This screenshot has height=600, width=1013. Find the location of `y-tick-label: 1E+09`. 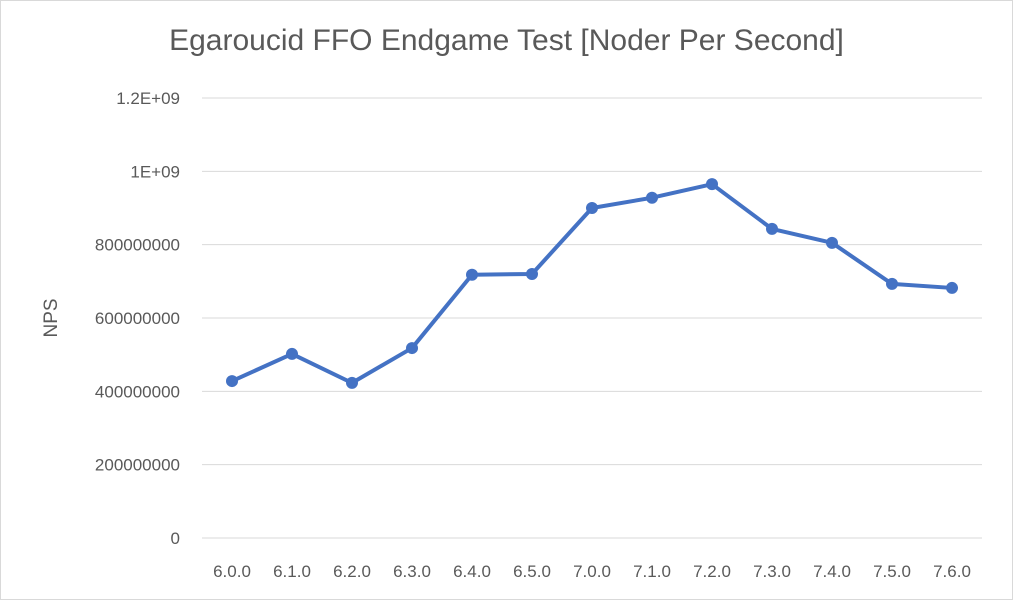

y-tick-label: 1E+09 is located at coordinates (155, 171).